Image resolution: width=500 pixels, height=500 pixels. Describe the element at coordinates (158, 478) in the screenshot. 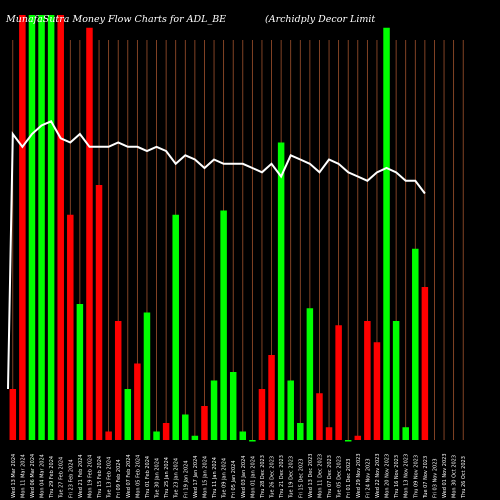

I see `x-tick-label: Tue 30 Jan 2024` at that location.